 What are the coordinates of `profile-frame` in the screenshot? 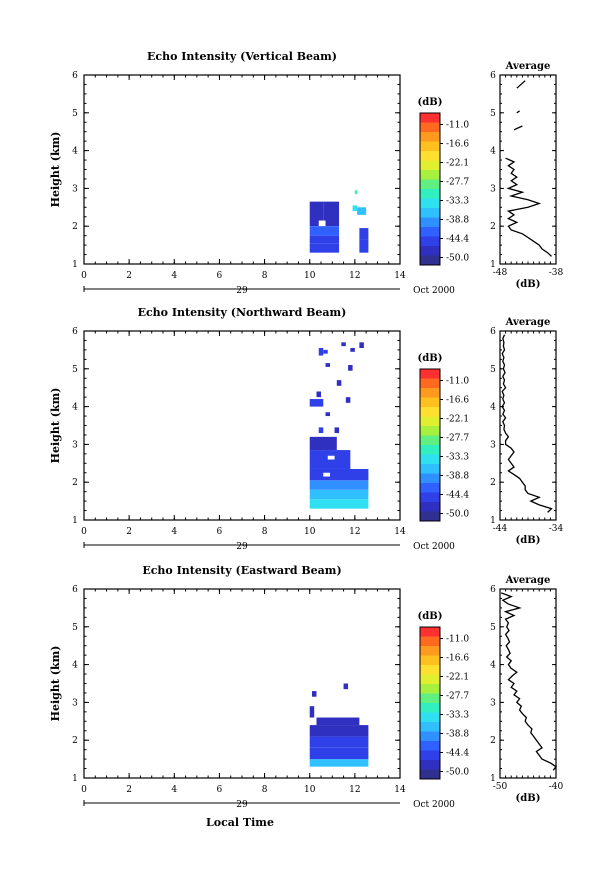 It's located at (528, 169).